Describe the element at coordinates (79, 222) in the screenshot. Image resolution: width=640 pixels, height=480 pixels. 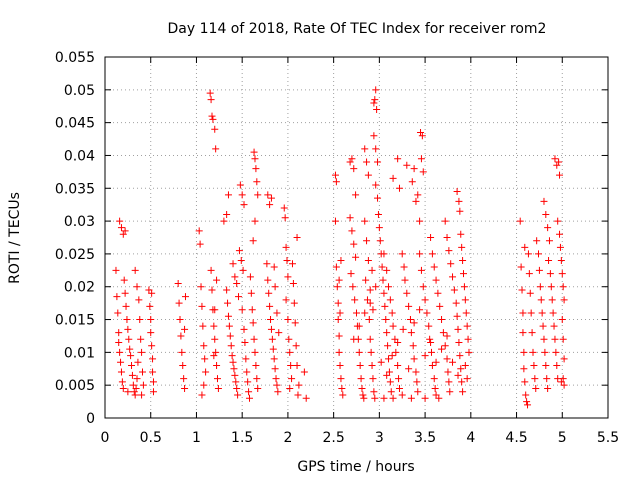
I see `y-tick-label: 0.03` at that location.